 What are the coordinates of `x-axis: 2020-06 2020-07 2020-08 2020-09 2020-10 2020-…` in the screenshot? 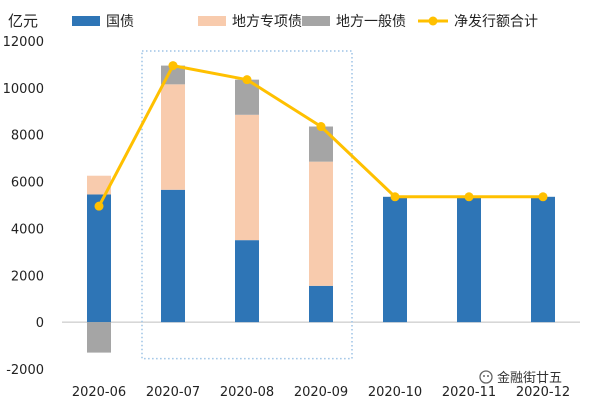 It's located at (321, 392).